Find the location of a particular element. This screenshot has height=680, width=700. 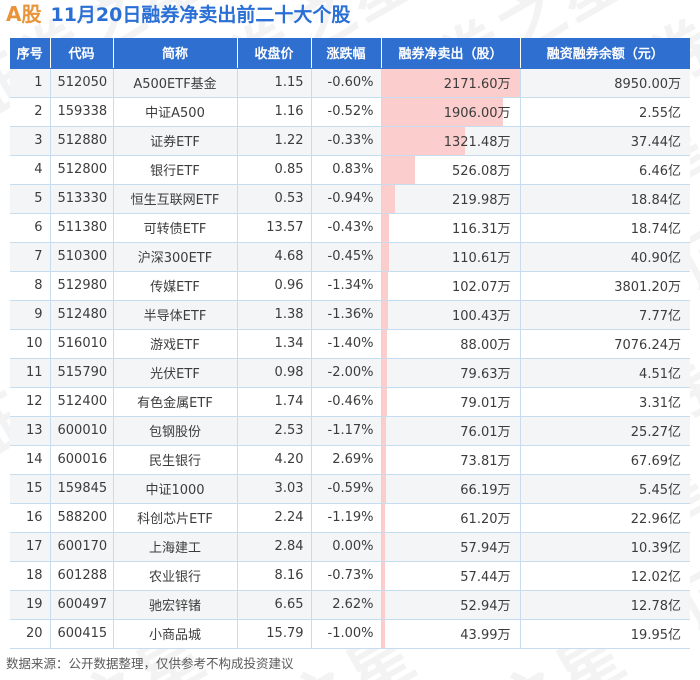

cell-margin-balance: 12.78亿 is located at coordinates (605, 605).